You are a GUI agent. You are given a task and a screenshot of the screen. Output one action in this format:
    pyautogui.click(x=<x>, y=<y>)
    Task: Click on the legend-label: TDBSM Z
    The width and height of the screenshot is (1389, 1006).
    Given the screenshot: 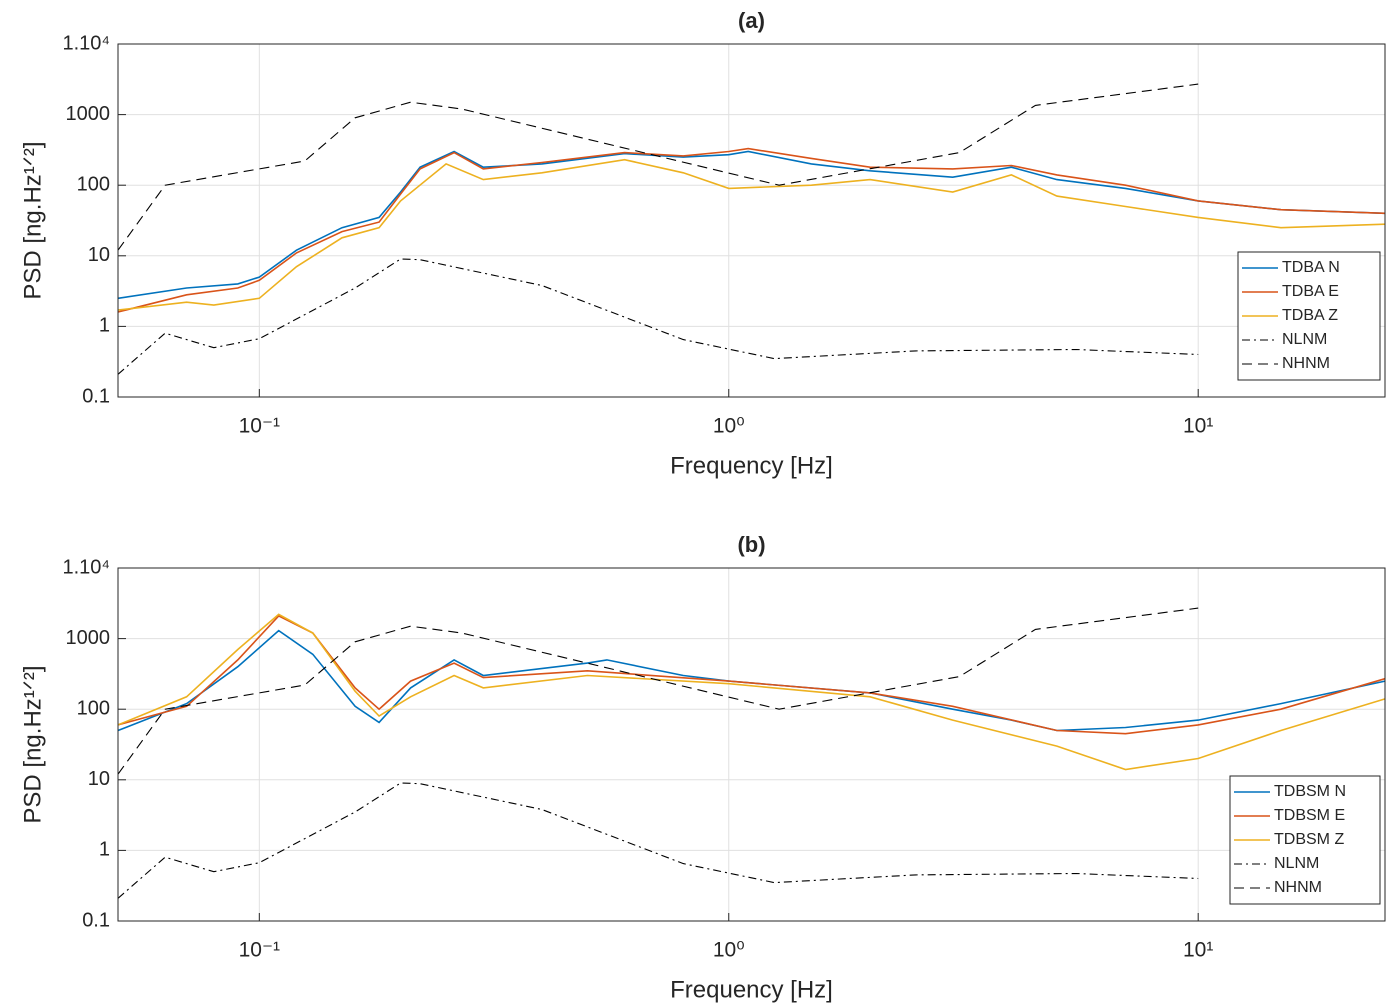 What is the action you would take?
    pyautogui.click(x=1309, y=839)
    